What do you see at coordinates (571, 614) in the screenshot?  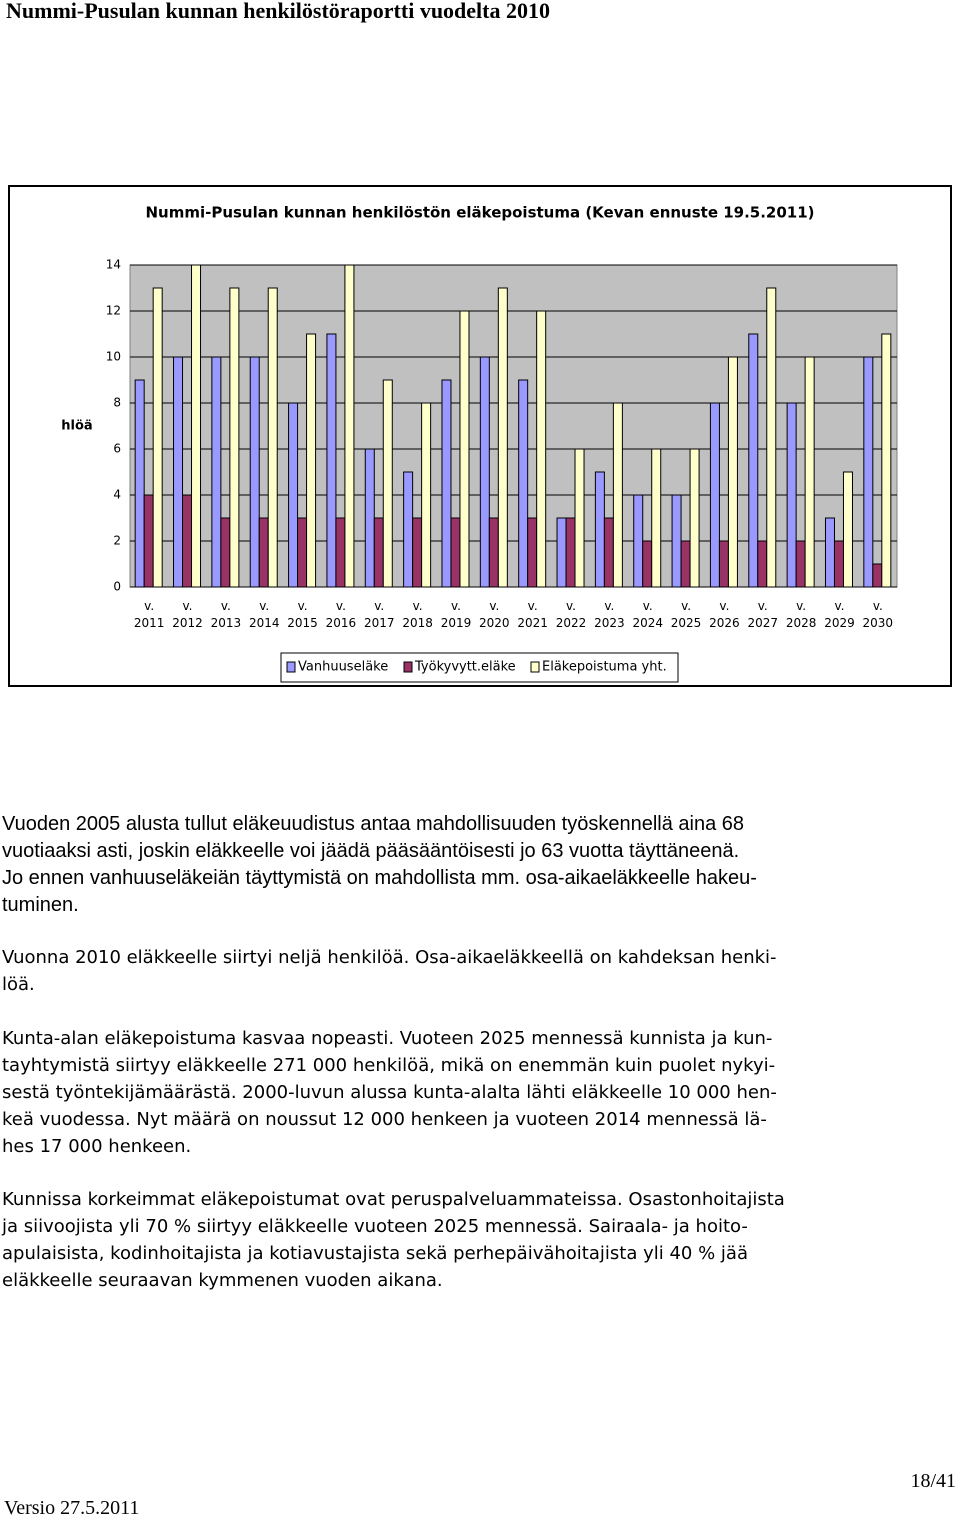 I see `x-tick-label: v. 2022` at bounding box center [571, 614].